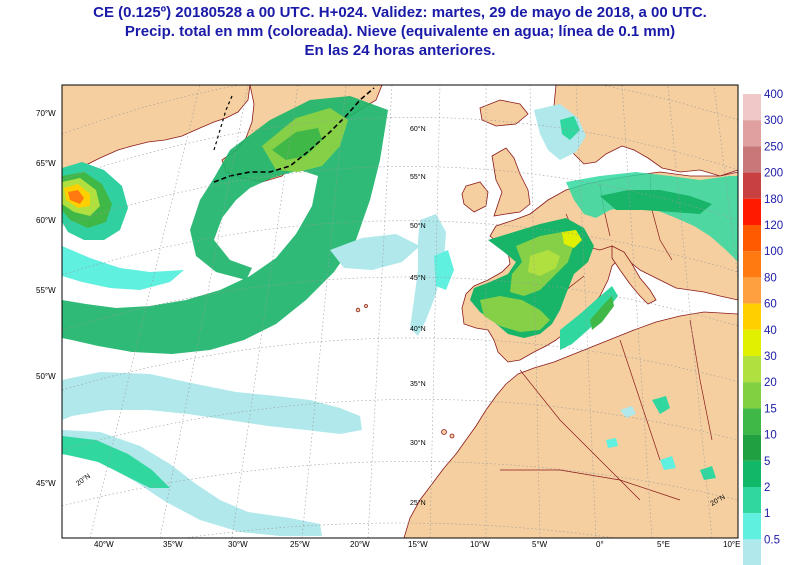 The height and width of the screenshot is (565, 800). Describe the element at coordinates (767, 514) in the screenshot. I see `legend-label: 1` at that location.